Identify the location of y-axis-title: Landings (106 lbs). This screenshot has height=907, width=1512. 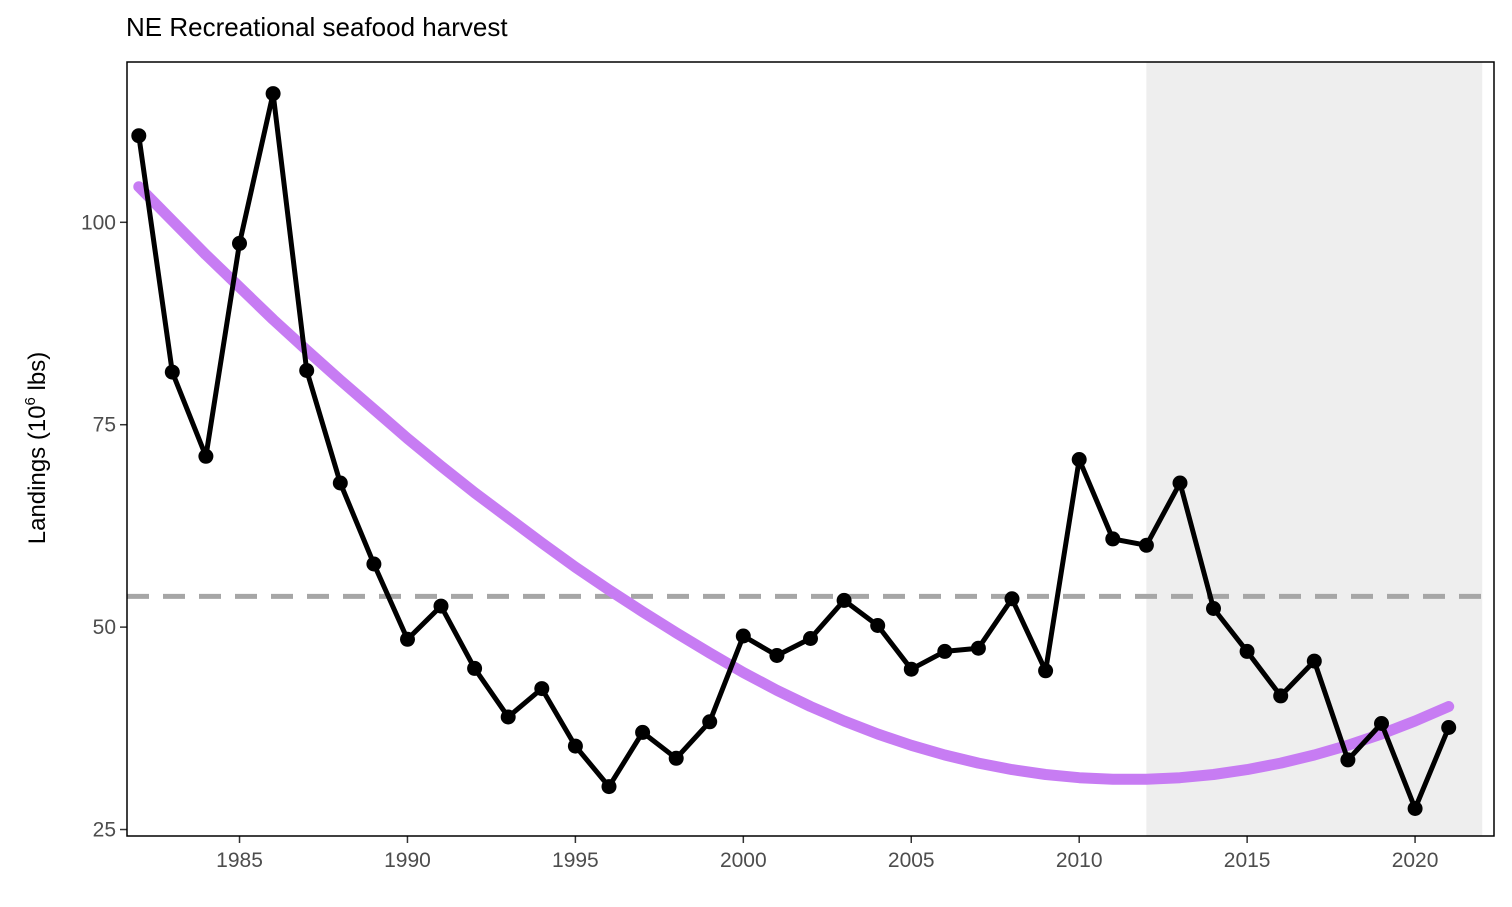
(36, 448).